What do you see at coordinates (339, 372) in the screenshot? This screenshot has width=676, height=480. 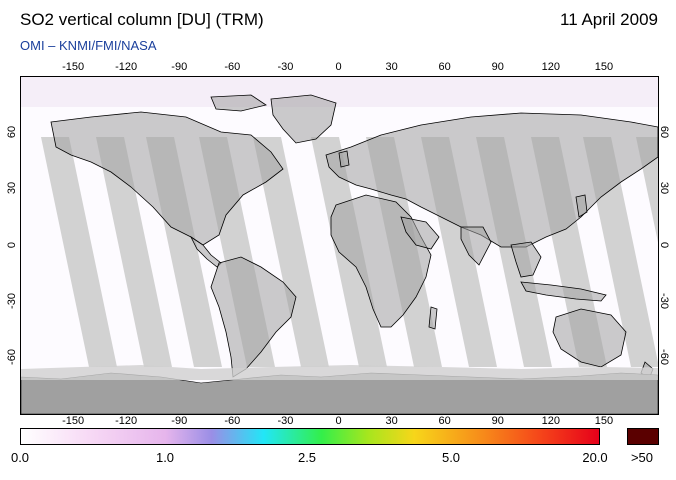 I see `polar-mask` at bounding box center [339, 372].